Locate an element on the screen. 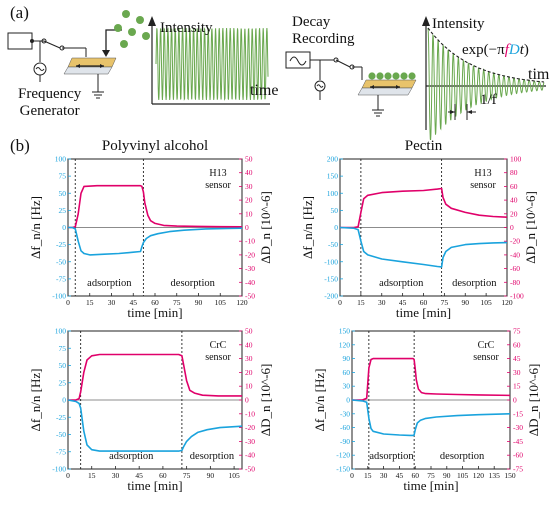  x-axis-label: time [min] is located at coordinates (423, 312).